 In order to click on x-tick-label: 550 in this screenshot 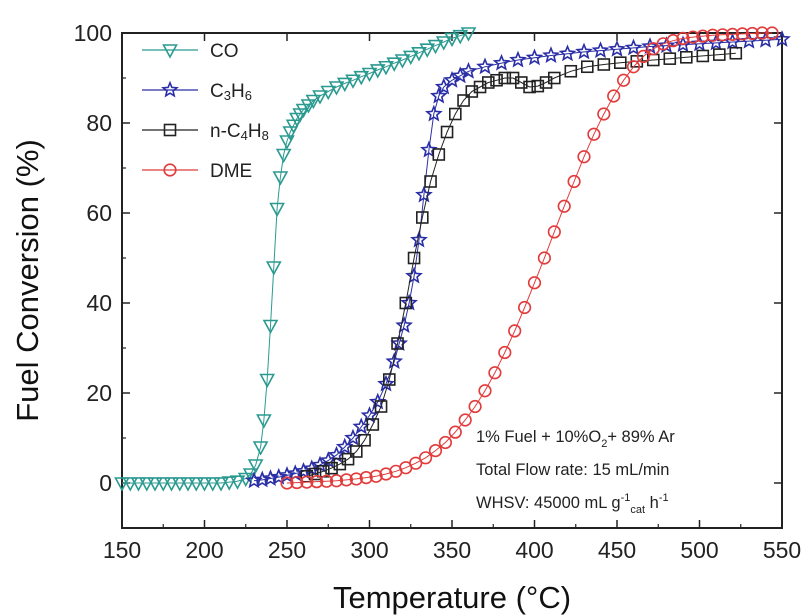, I will do `click(782, 550)`.